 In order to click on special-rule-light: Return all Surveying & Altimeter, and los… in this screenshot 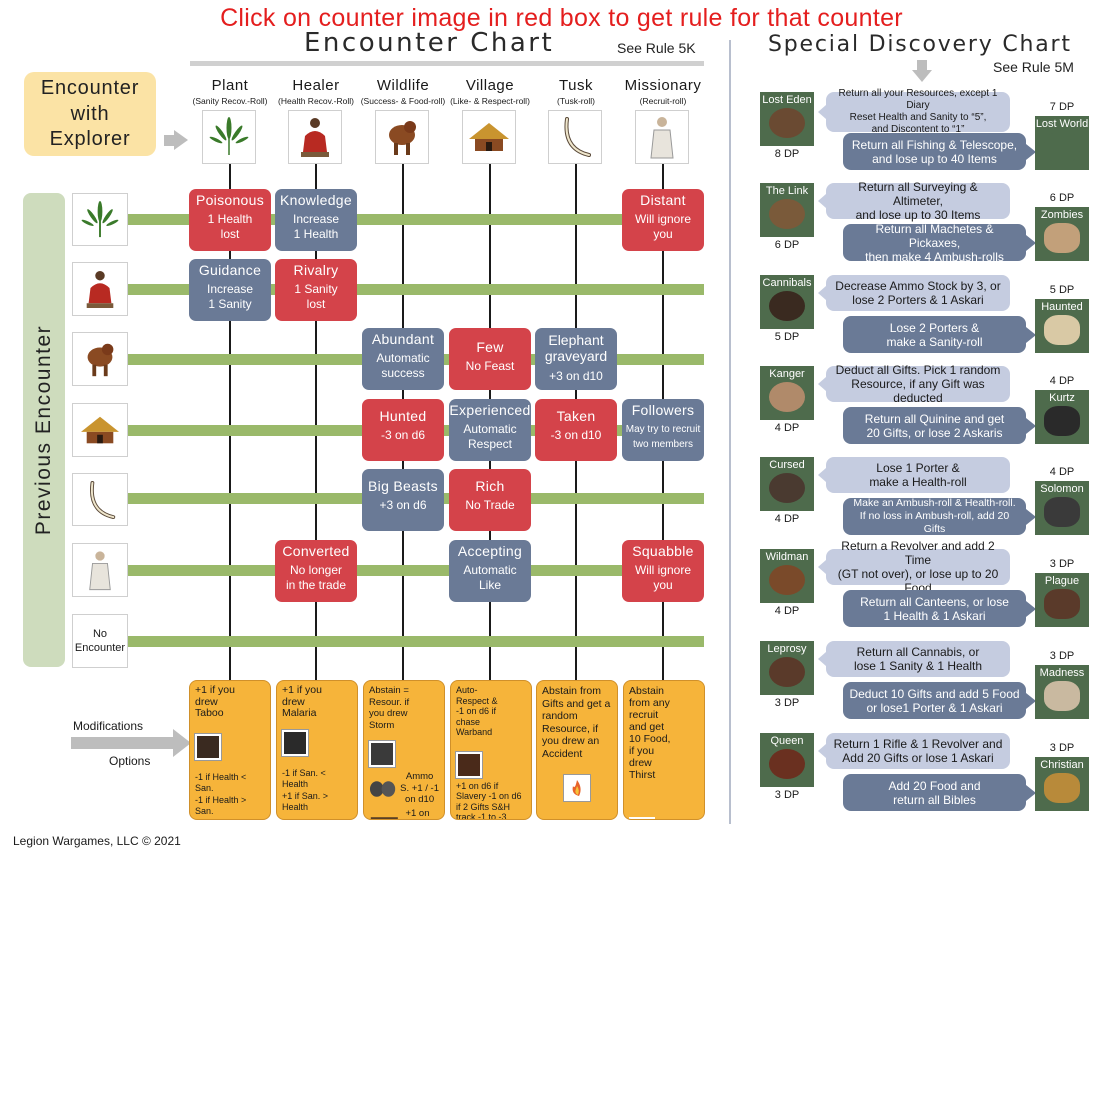, I will do `click(914, 201)`.